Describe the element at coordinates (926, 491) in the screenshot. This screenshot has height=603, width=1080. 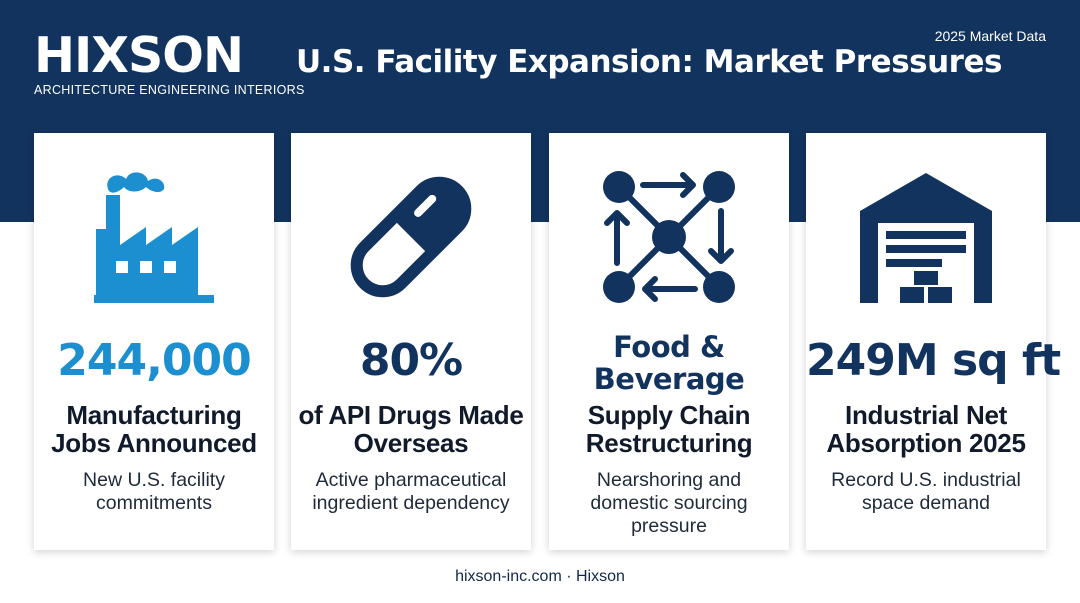
I see `stat-description: Record U.S. industrial space demand` at that location.